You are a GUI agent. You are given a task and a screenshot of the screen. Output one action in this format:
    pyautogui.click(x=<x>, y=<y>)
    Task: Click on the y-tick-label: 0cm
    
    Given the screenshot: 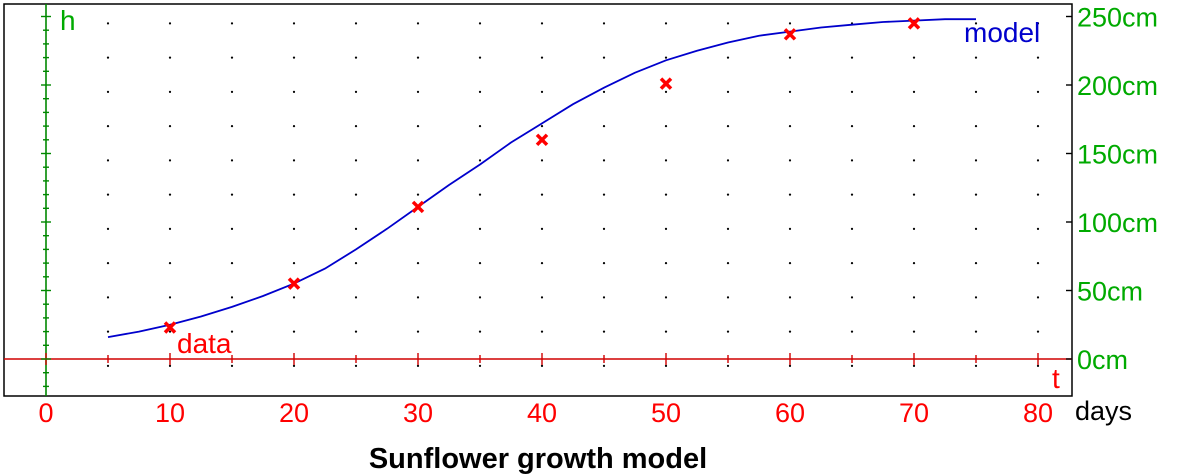 What is the action you would take?
    pyautogui.click(x=1102, y=360)
    